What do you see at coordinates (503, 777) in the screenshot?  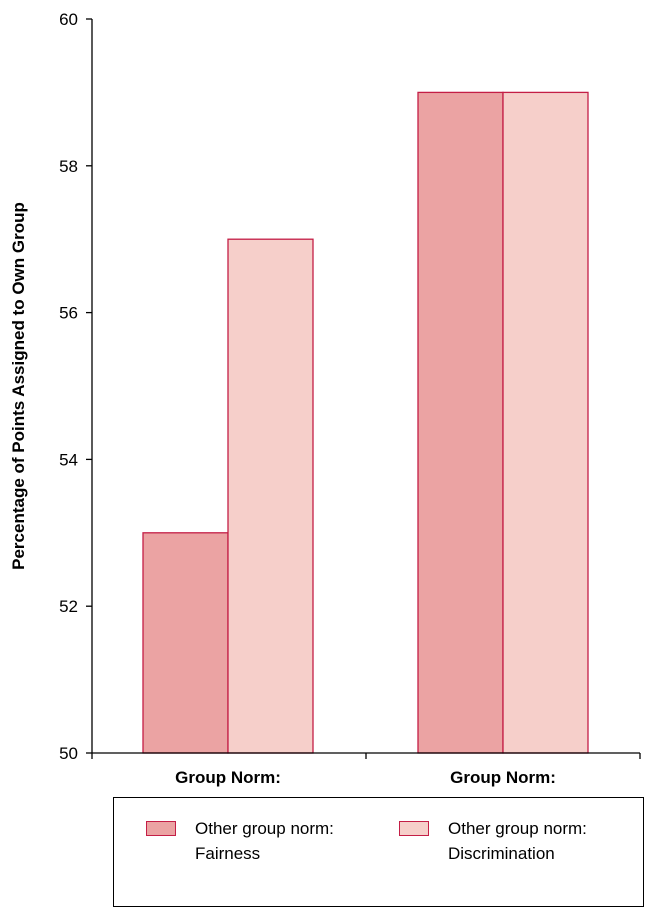 I see `x-tick-label-1-0: Group Norm:` at bounding box center [503, 777].